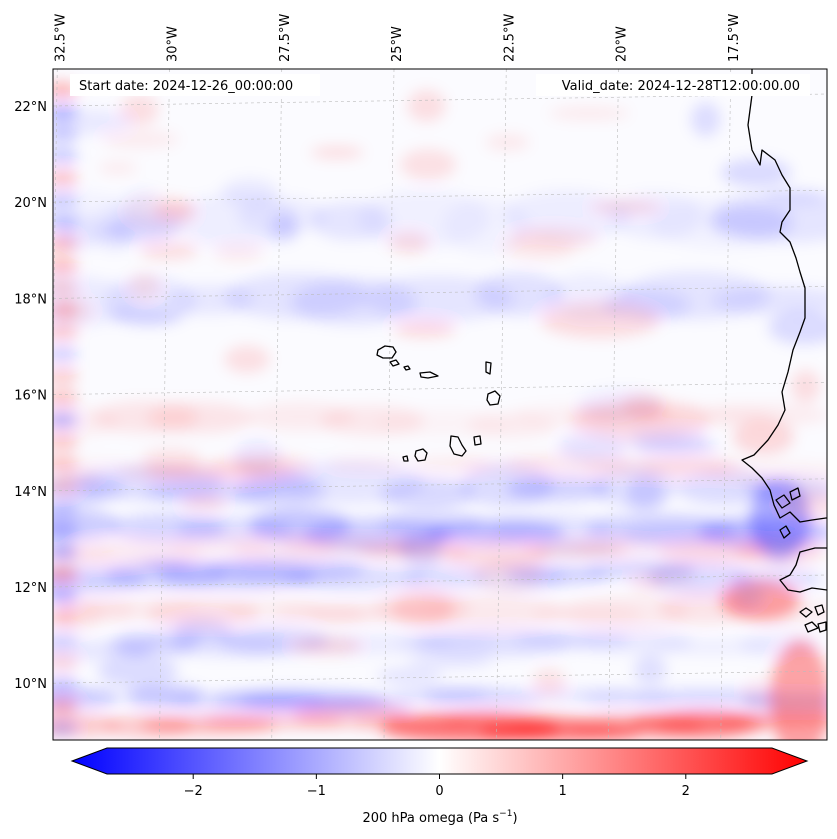 The image size is (837, 839). I want to click on latitude-label: 12°N, so click(30, 588).